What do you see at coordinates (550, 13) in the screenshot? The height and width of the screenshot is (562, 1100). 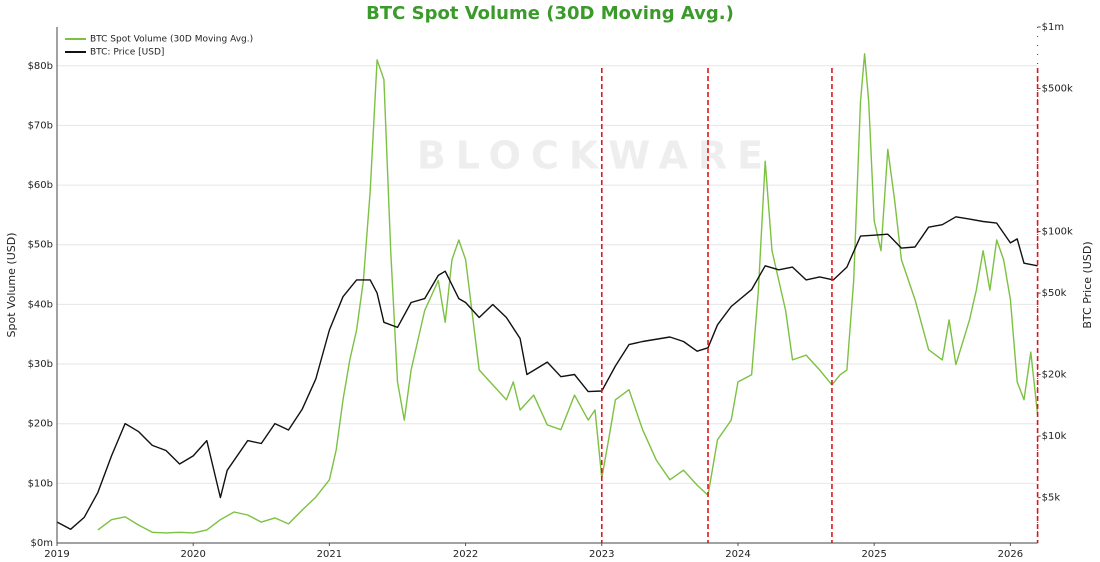 I see `chart-title: BTC Spot Volume (30D Moving Avg.)` at bounding box center [550, 13].